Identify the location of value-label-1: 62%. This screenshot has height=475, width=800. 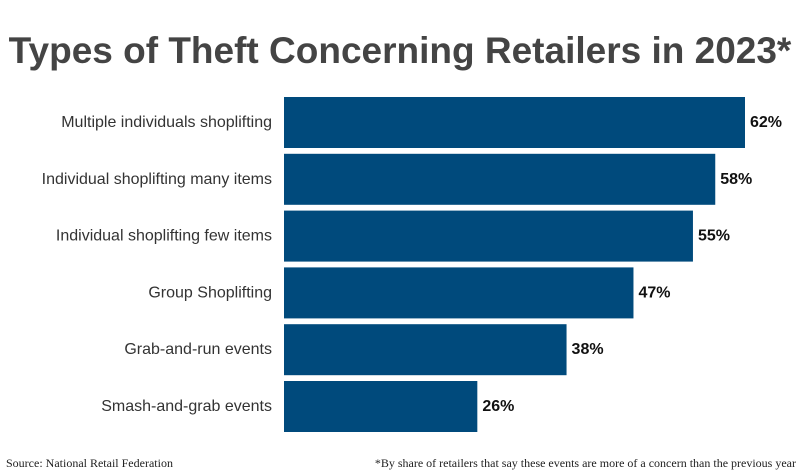
(766, 122).